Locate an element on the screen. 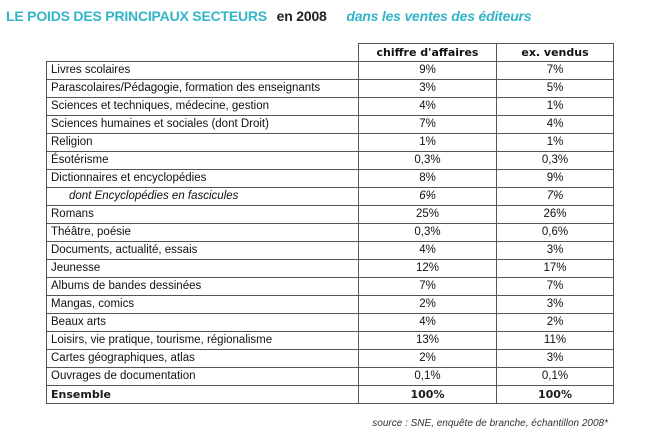 The height and width of the screenshot is (434, 652). chiffre-affaires-cell: 6% is located at coordinates (427, 196).